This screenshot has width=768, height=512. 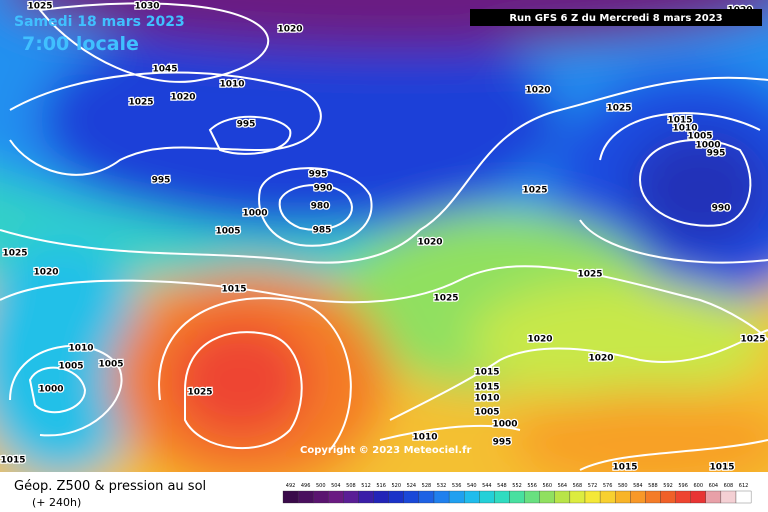 I want to click on copyright: Copyright © 2023 Meteociel.fr, so click(x=385, y=450).